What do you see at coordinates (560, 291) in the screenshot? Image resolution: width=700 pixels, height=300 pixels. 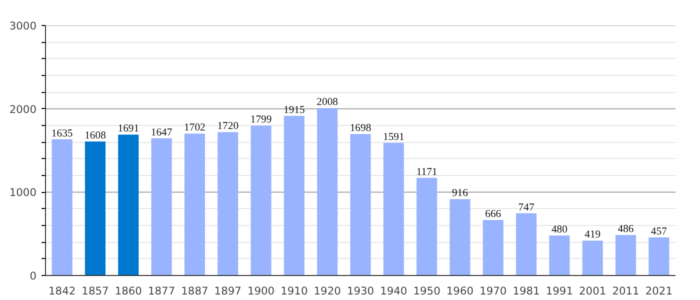 I see `x-tick-label: 1991` at bounding box center [560, 291].